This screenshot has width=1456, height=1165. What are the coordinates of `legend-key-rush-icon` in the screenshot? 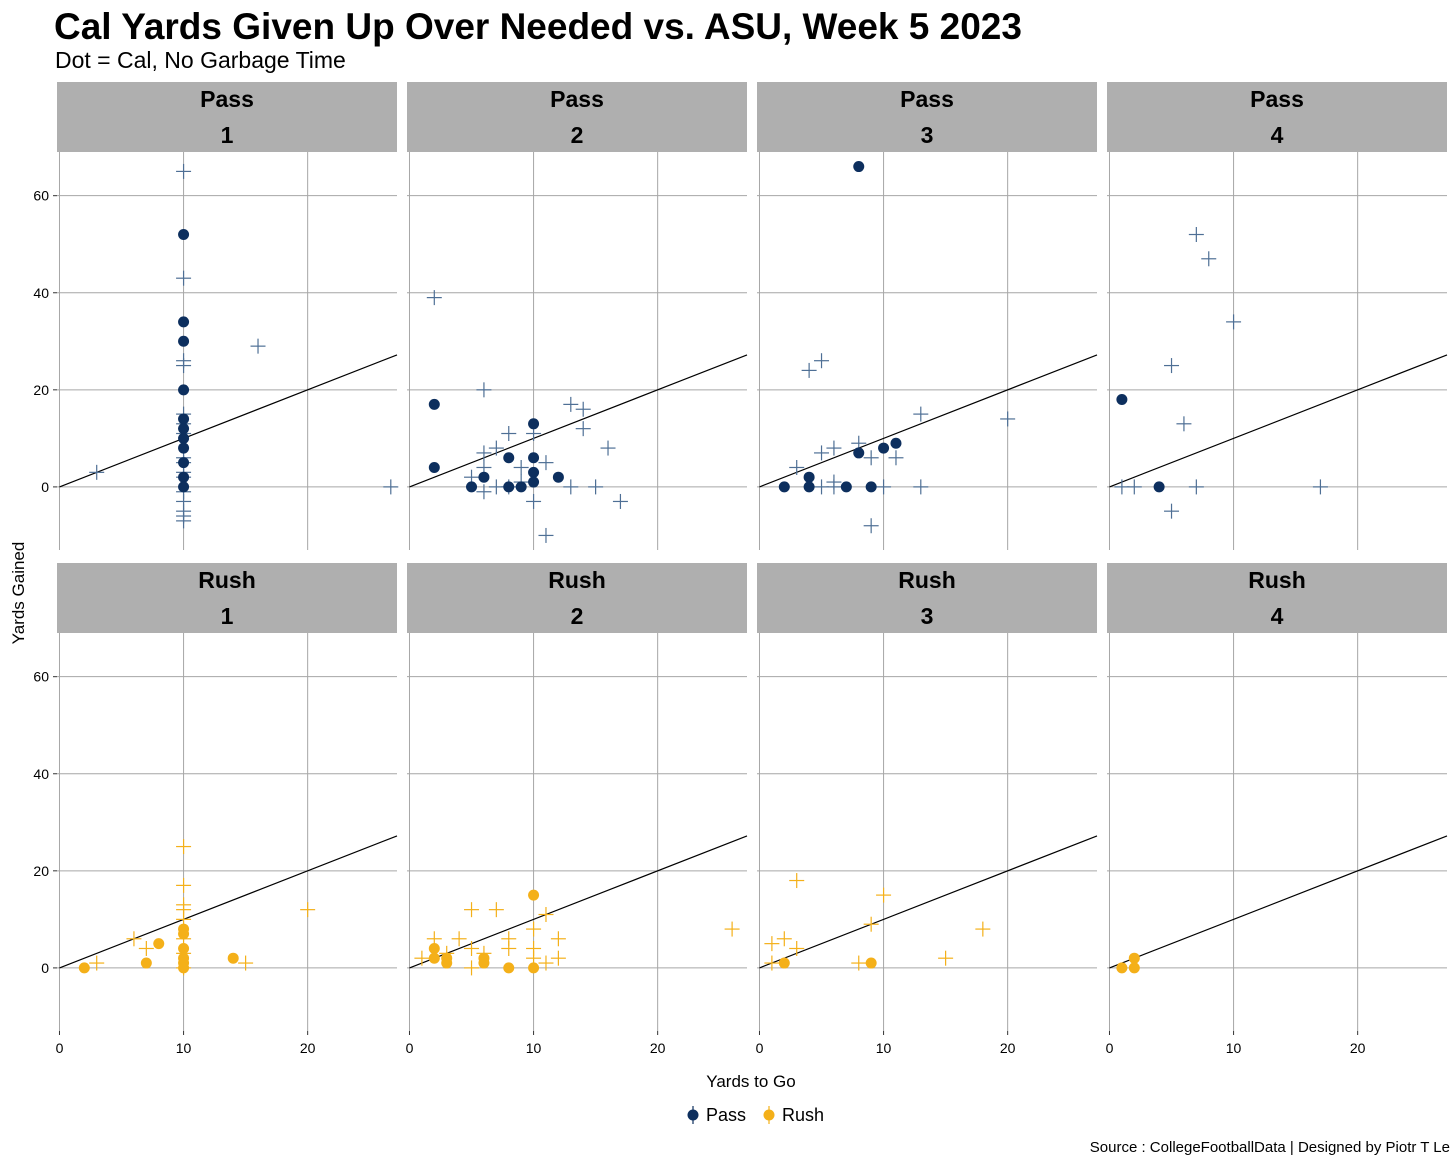 It's located at (769, 1115).